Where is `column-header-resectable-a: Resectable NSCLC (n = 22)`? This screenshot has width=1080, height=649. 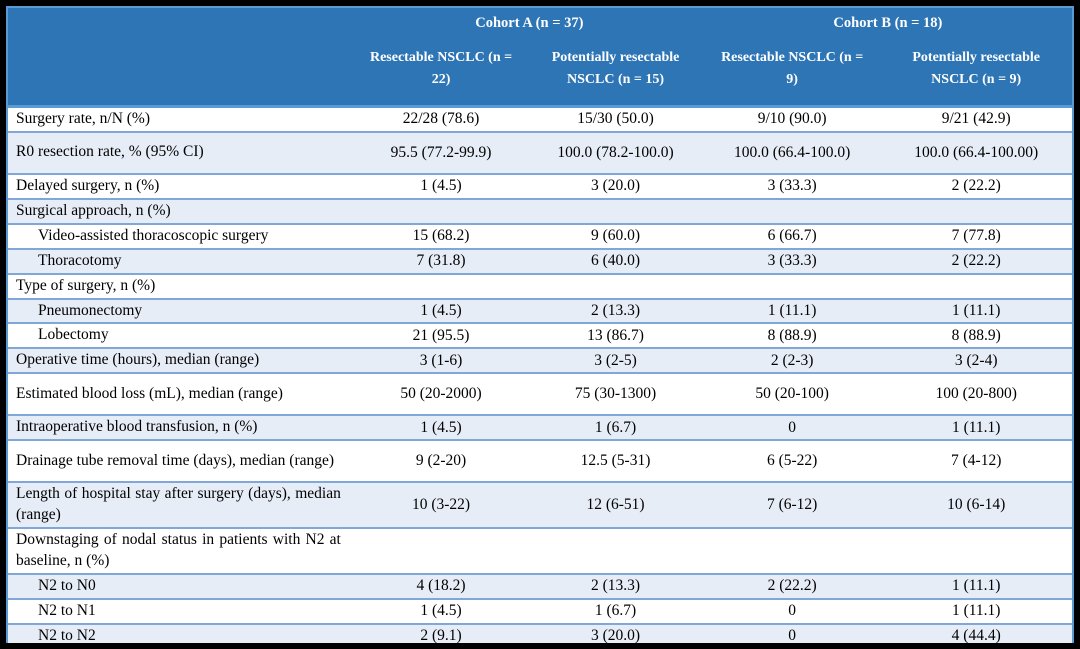 column-header-resectable-a: Resectable NSCLC (n = 22) is located at coordinates (441, 68).